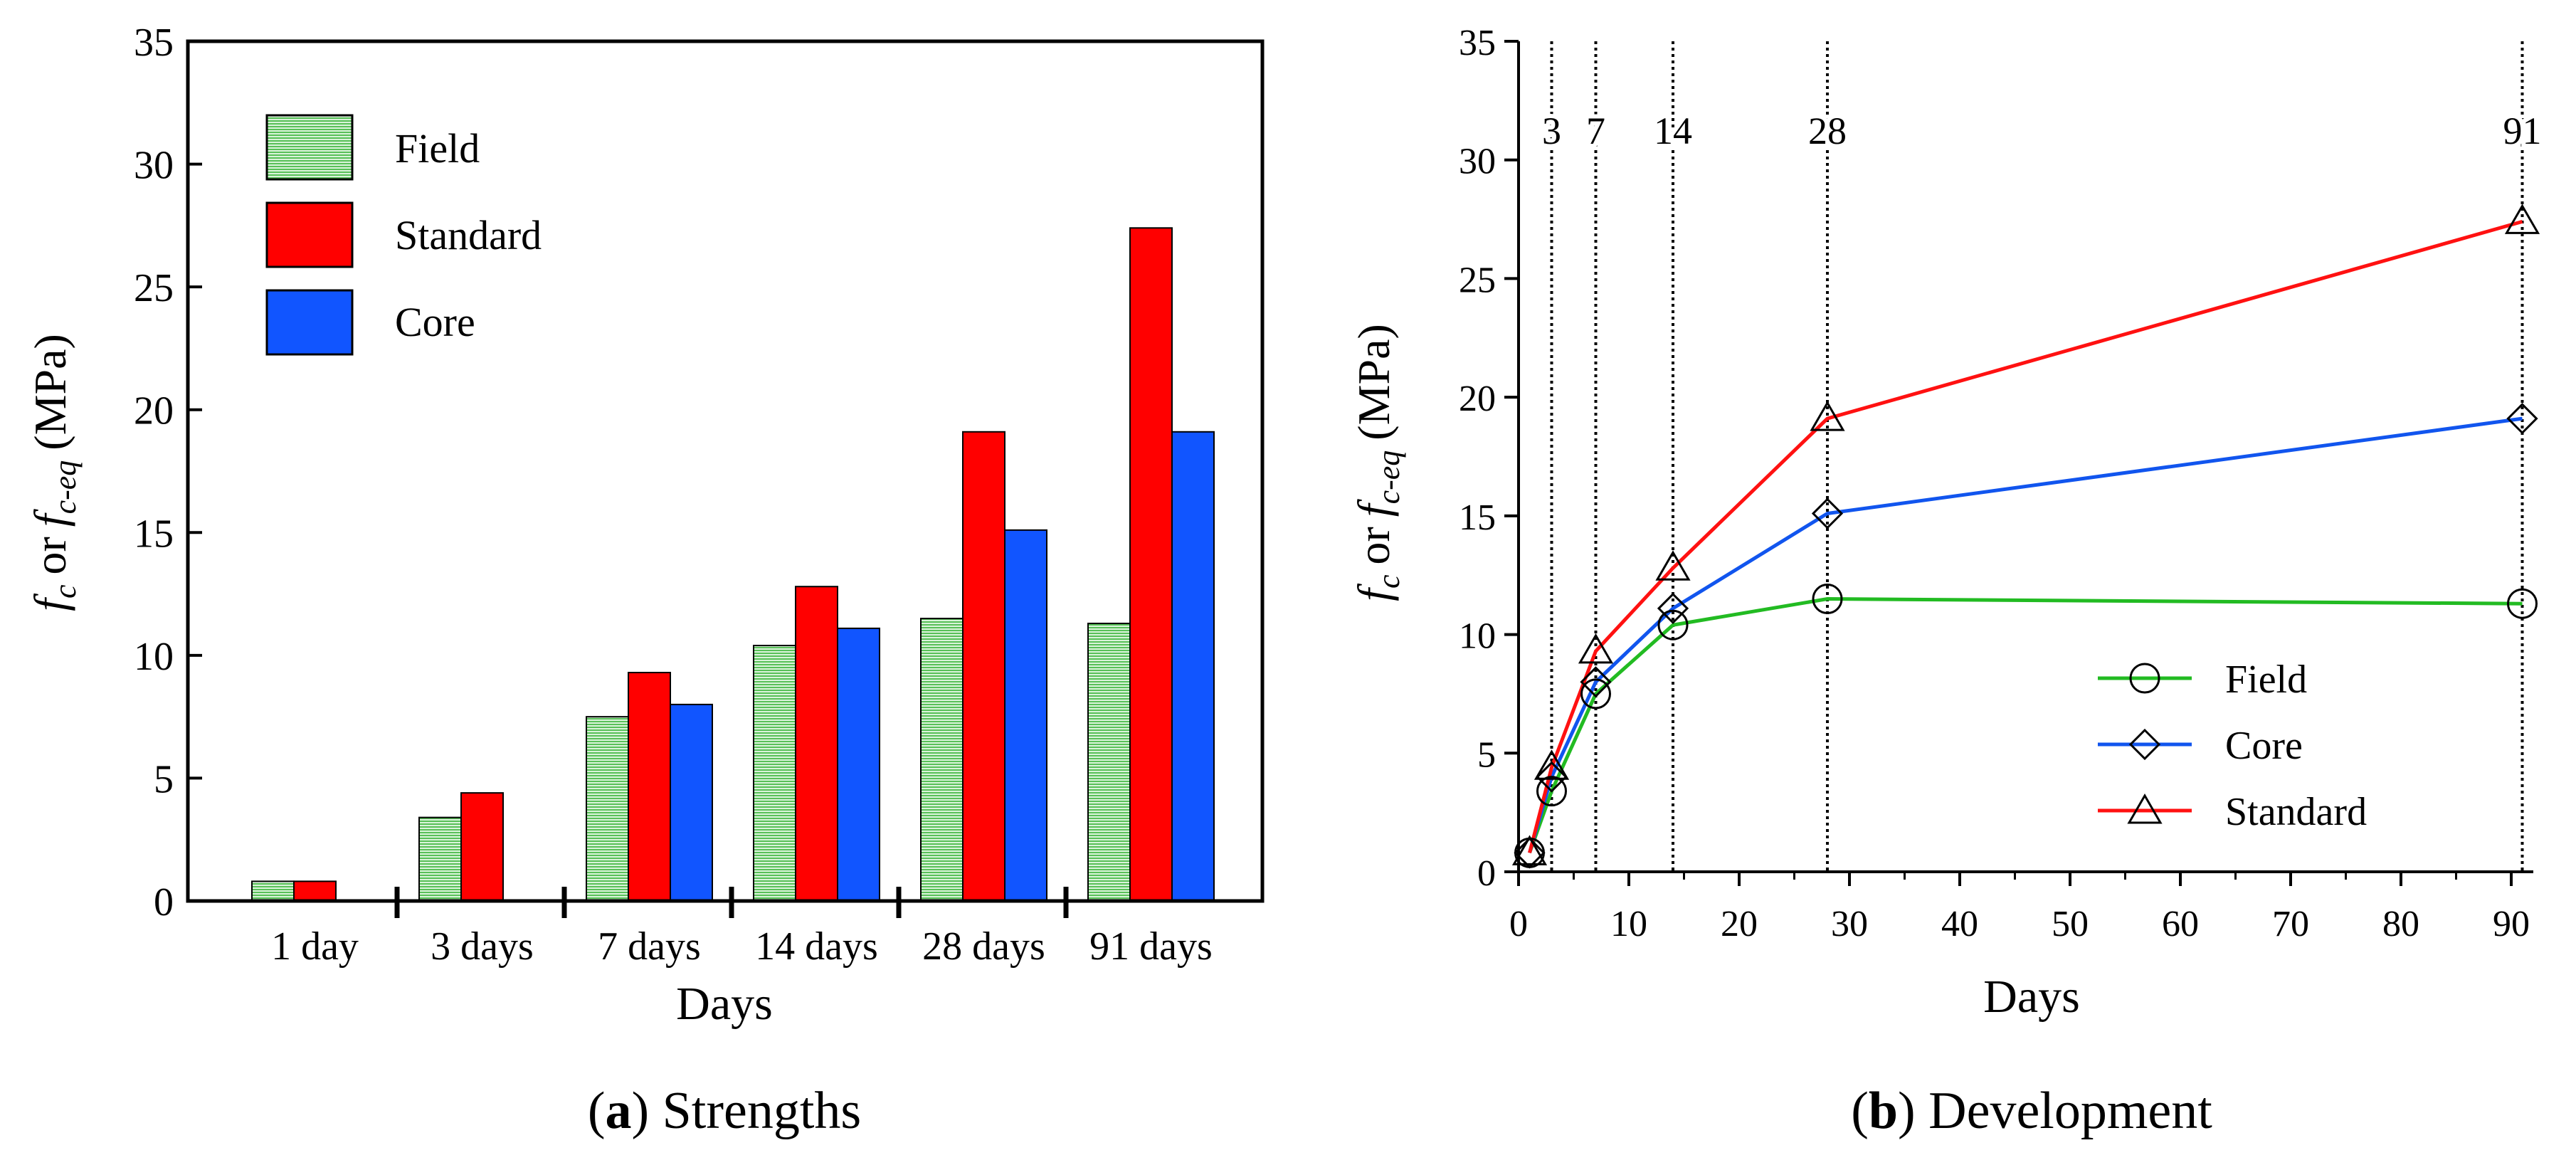  I want to click on a-y-tick-label: 25, so click(154, 288).